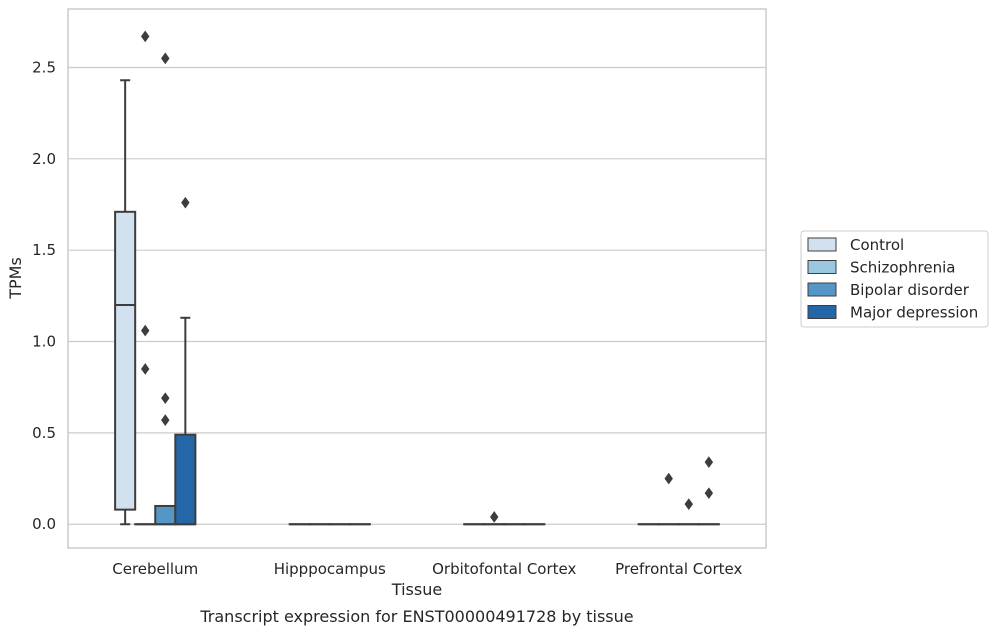  What do you see at coordinates (678, 569) in the screenshot?
I see `x-tick-label: Prefrontal Cortex` at bounding box center [678, 569].